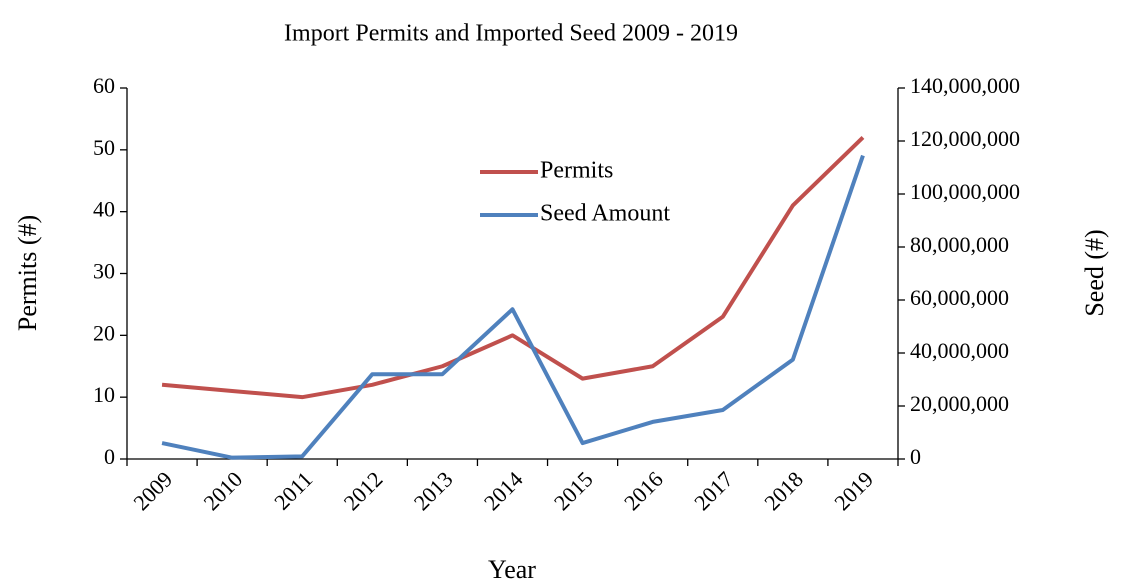 This screenshot has width=1123, height=586. I want to click on legend-label: Seed Amount, so click(605, 214).